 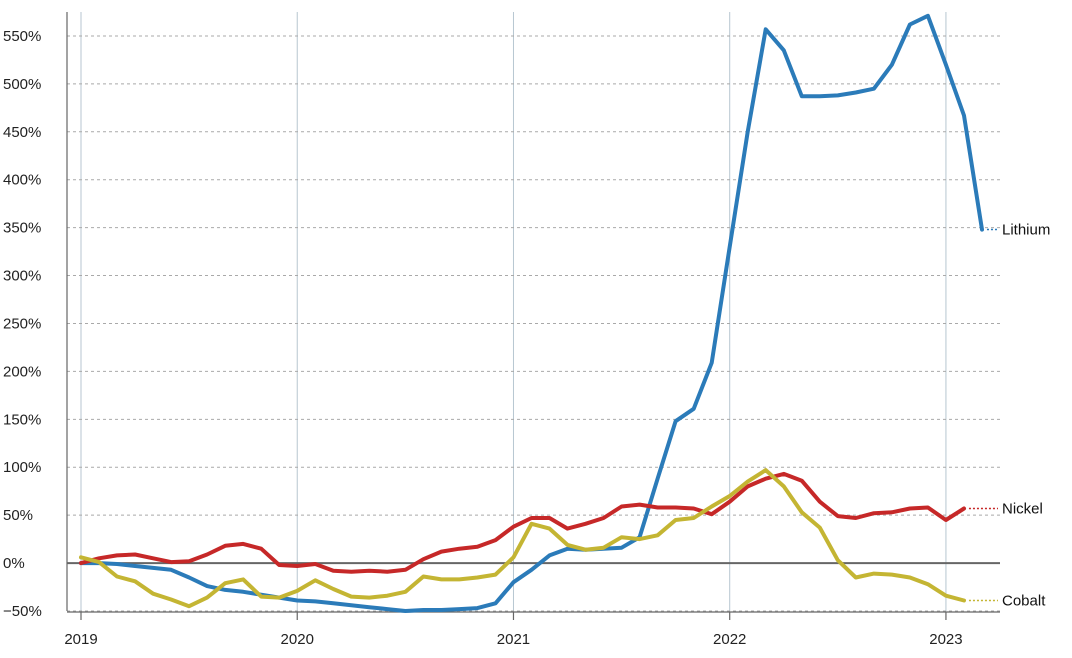 I want to click on y-tick-label: 200%, so click(x=22, y=371).